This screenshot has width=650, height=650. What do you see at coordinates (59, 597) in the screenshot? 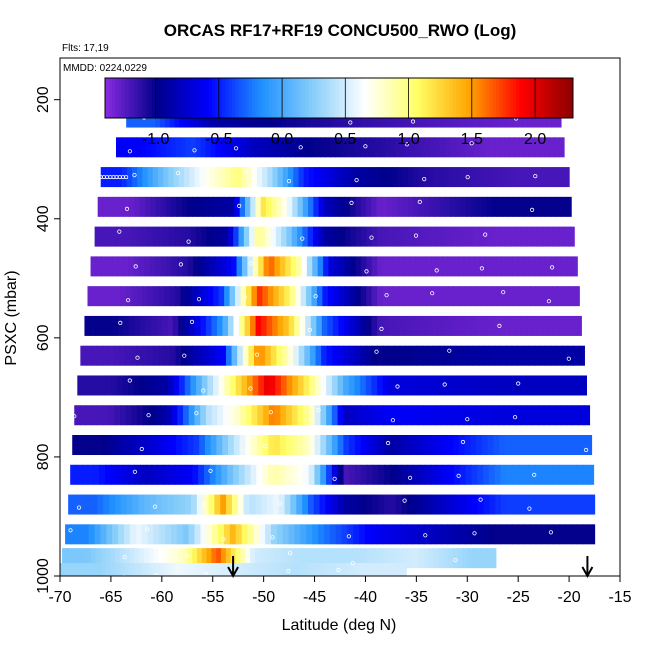
I see `x-tick-label: -70` at bounding box center [59, 597].